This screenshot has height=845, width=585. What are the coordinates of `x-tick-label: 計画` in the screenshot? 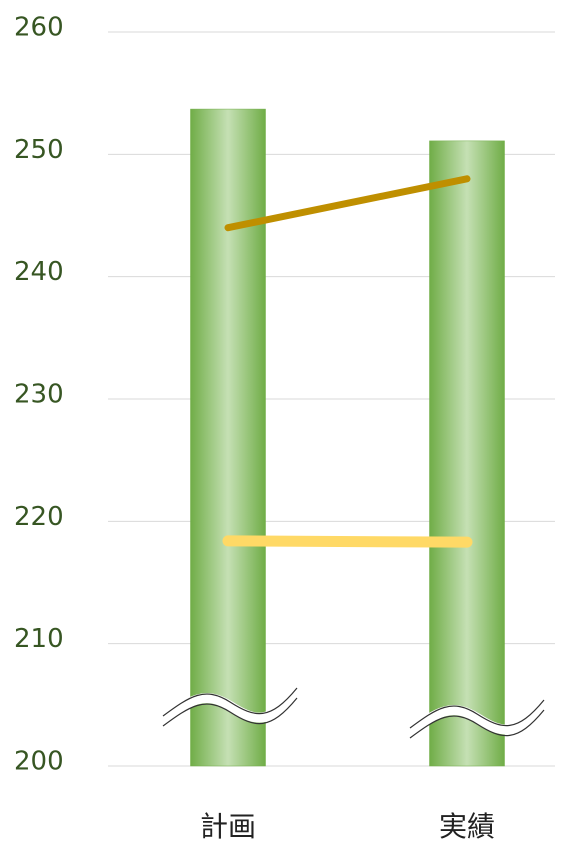 It's located at (228, 826).